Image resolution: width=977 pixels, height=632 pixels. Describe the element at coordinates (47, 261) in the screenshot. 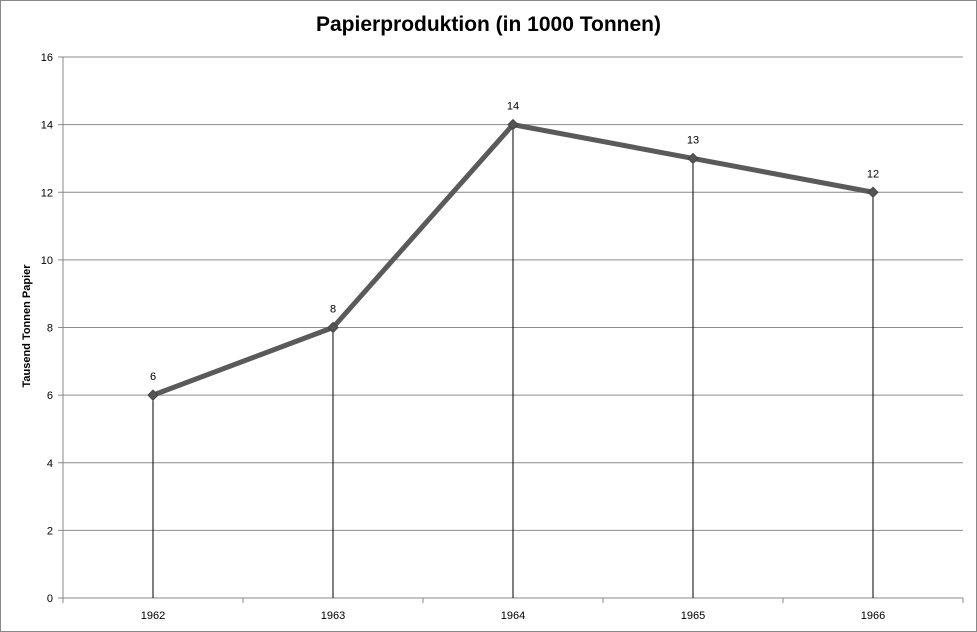

I see `y-tick-label: 10` at that location.